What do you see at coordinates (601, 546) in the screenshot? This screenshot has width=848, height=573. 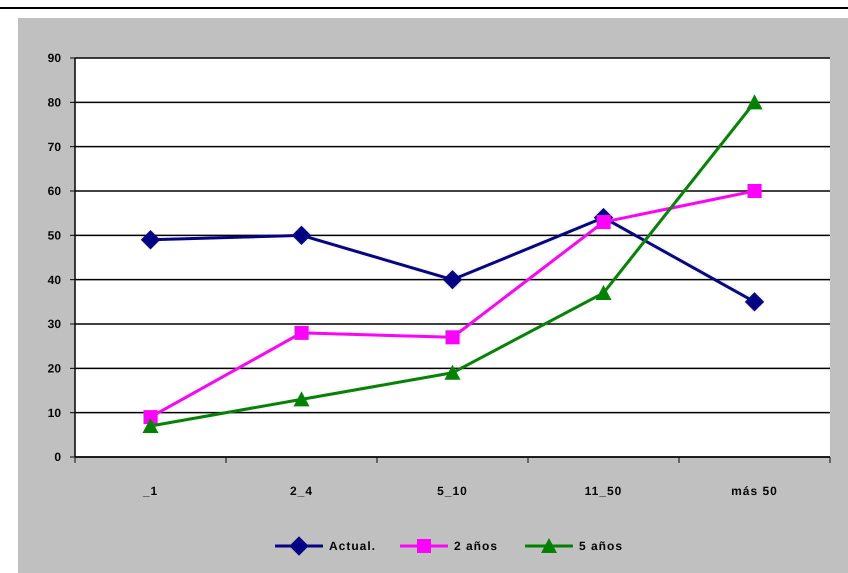 I see `legend-label: 5 años` at bounding box center [601, 546].